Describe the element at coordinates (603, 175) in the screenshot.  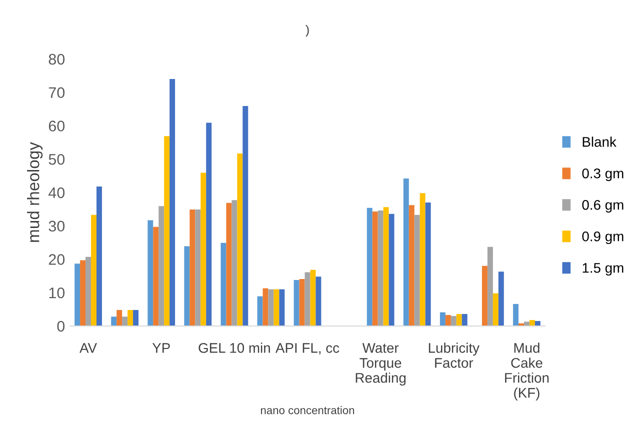
I see `legend-label: 0.3 gm` at that location.